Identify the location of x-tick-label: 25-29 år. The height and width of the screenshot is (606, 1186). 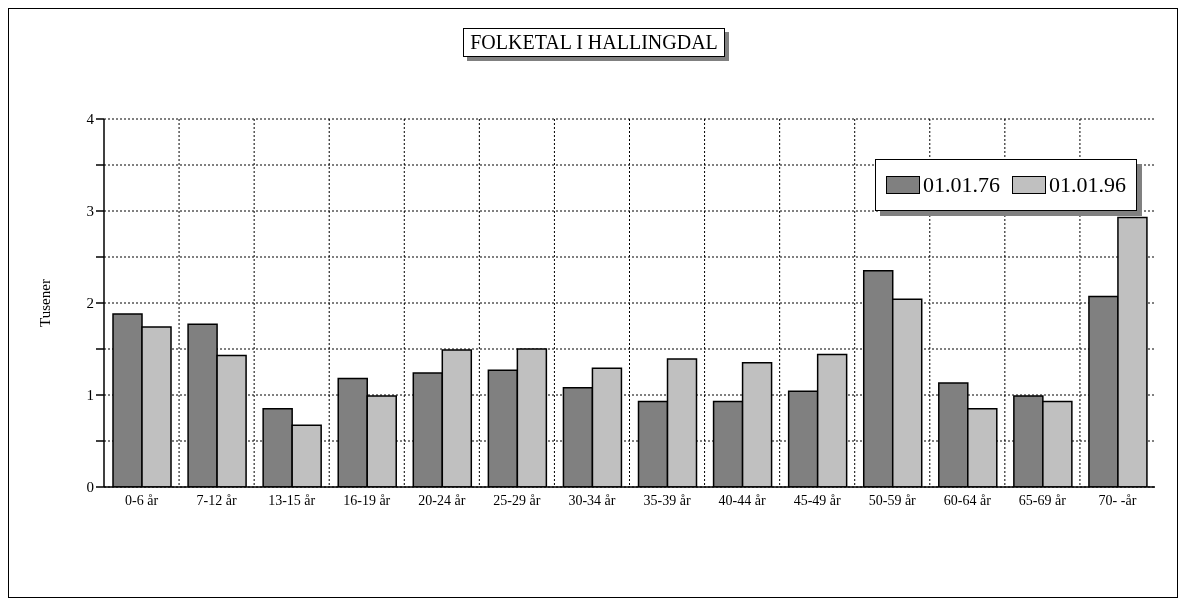
(517, 500).